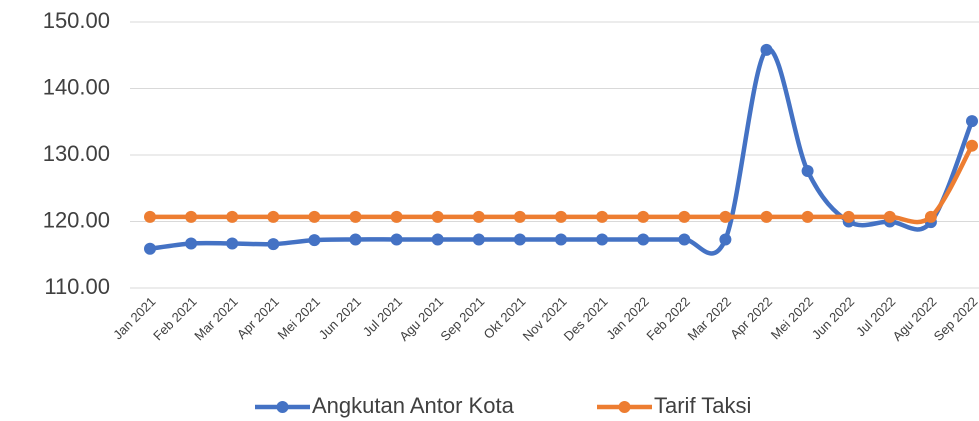 The height and width of the screenshot is (421, 979). What do you see at coordinates (586, 319) in the screenshot?
I see `x-tick-label: Des 2021` at bounding box center [586, 319].